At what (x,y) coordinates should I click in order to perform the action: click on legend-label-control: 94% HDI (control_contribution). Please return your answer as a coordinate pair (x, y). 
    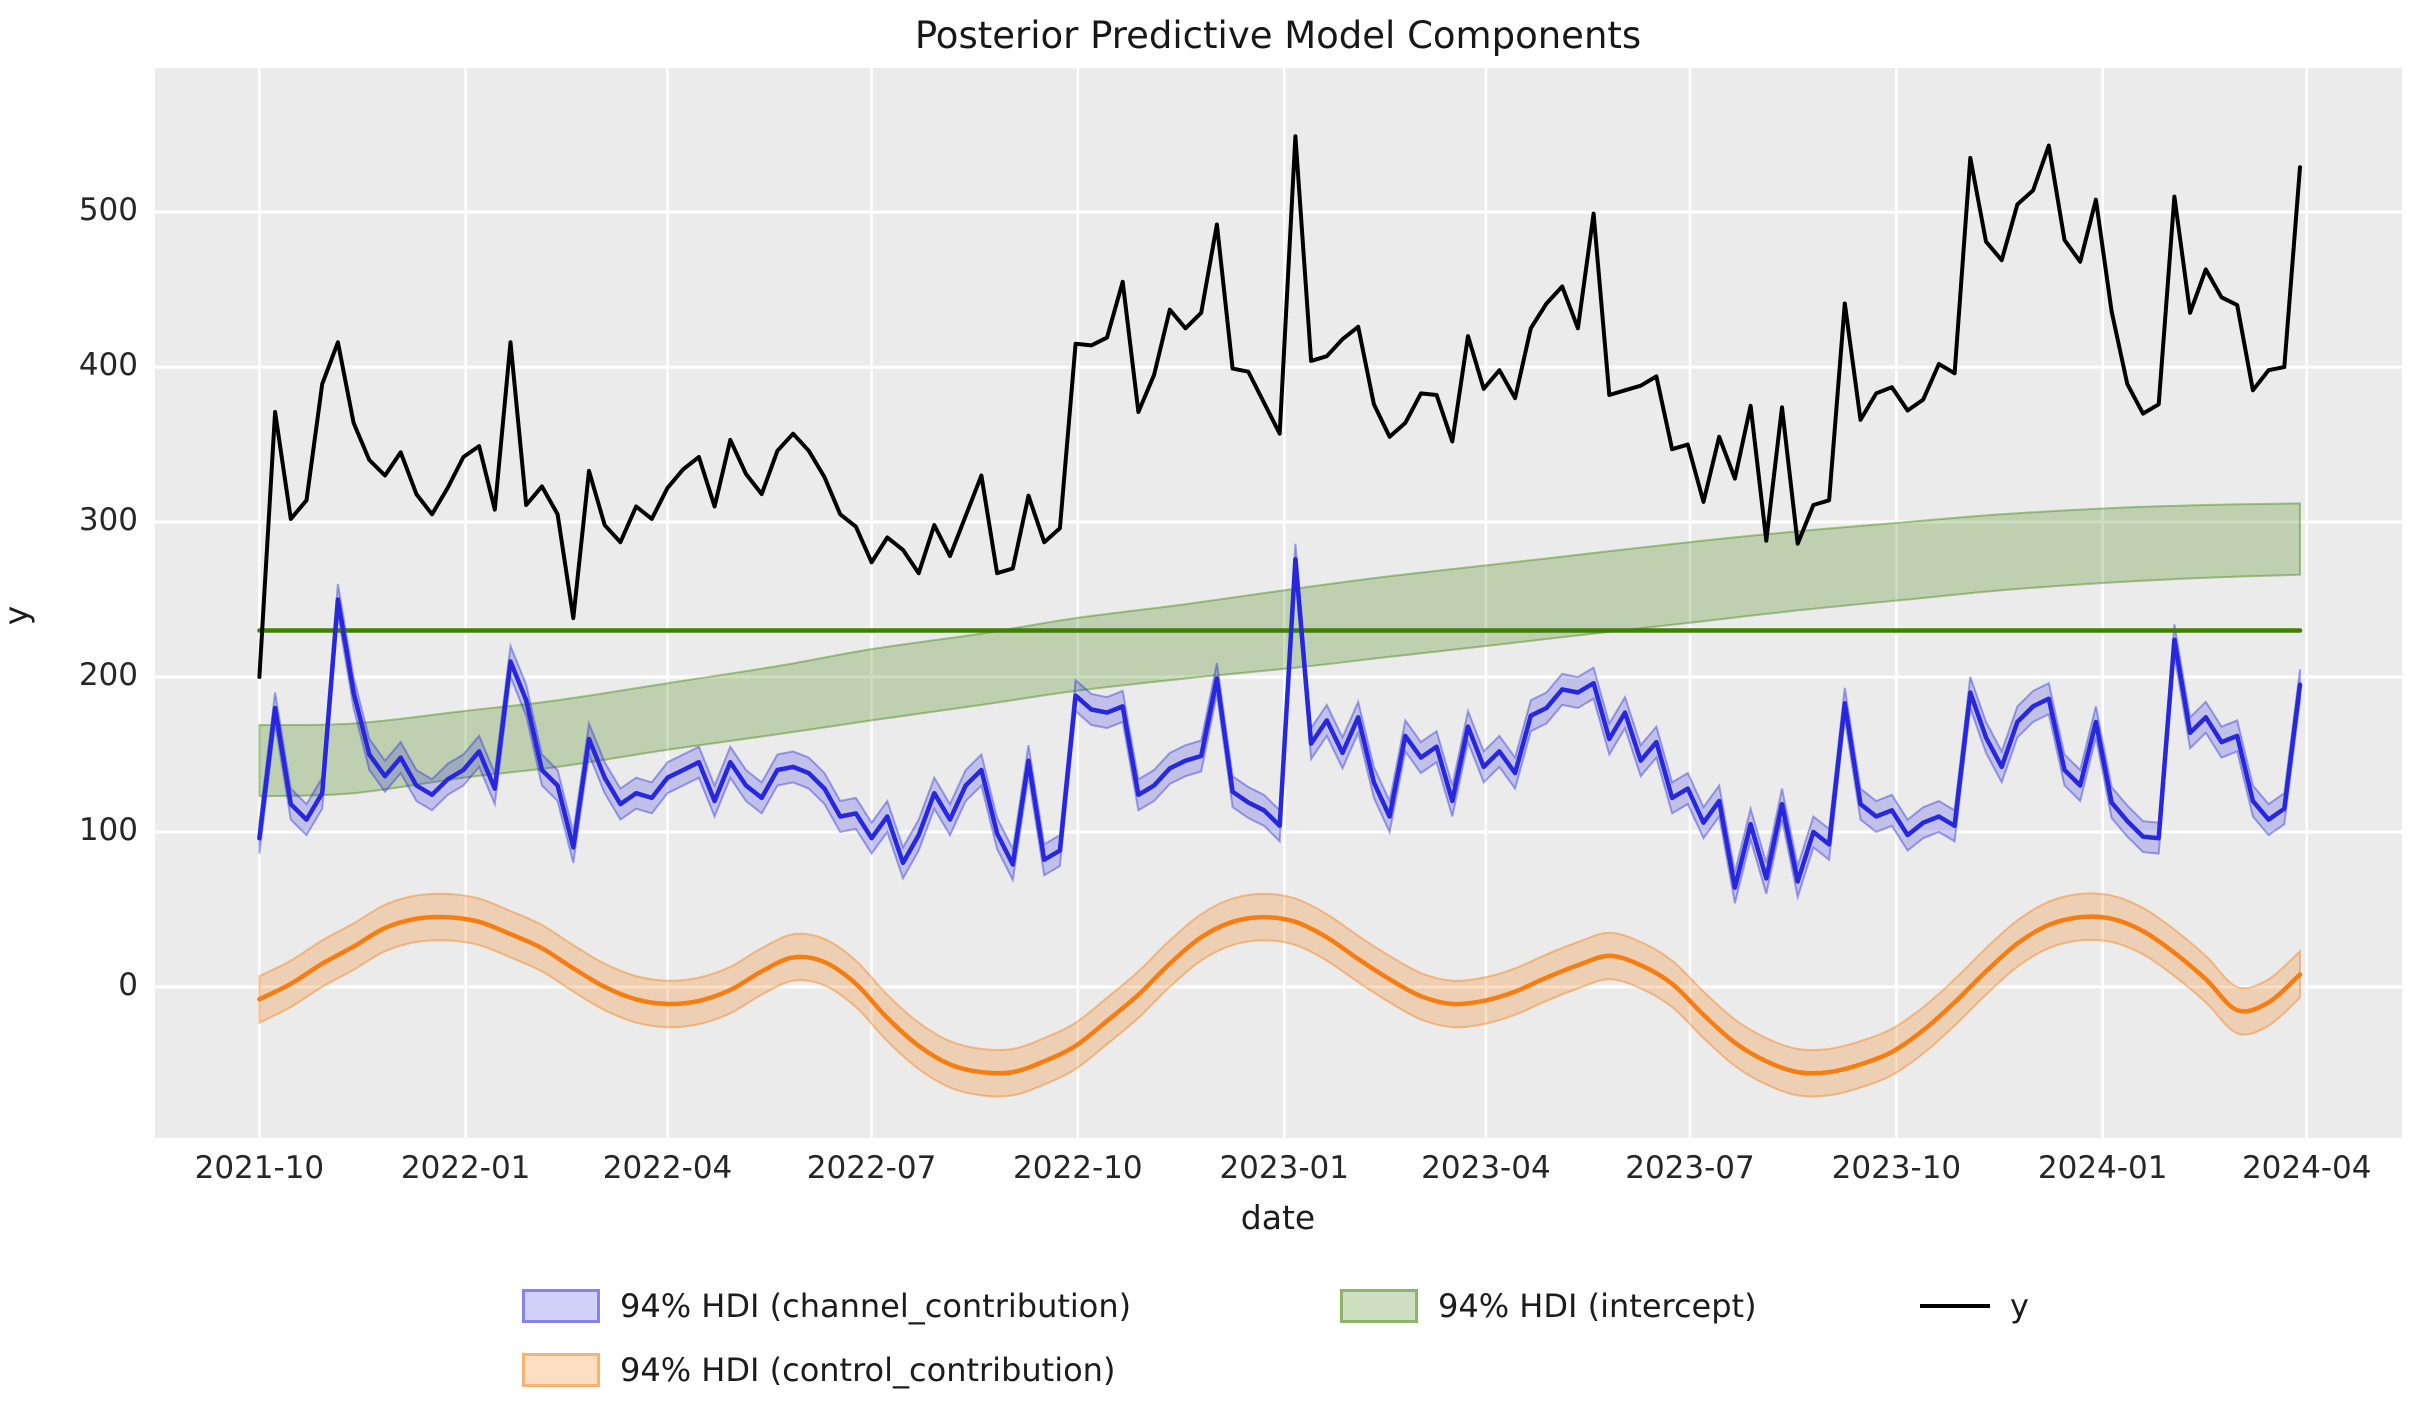
    Looking at the image, I should click on (868, 1370).